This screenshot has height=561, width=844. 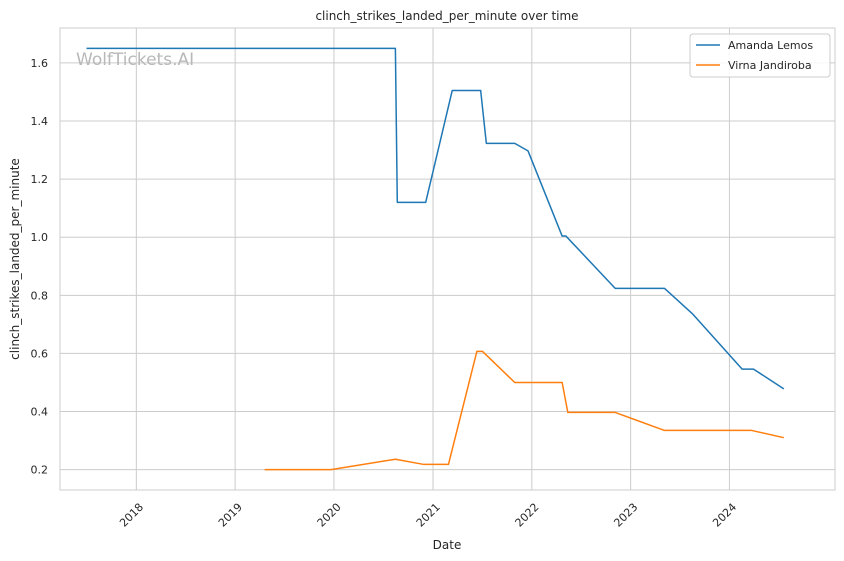 I want to click on watermark-text: WolfTickets.AI, so click(x=135, y=60).